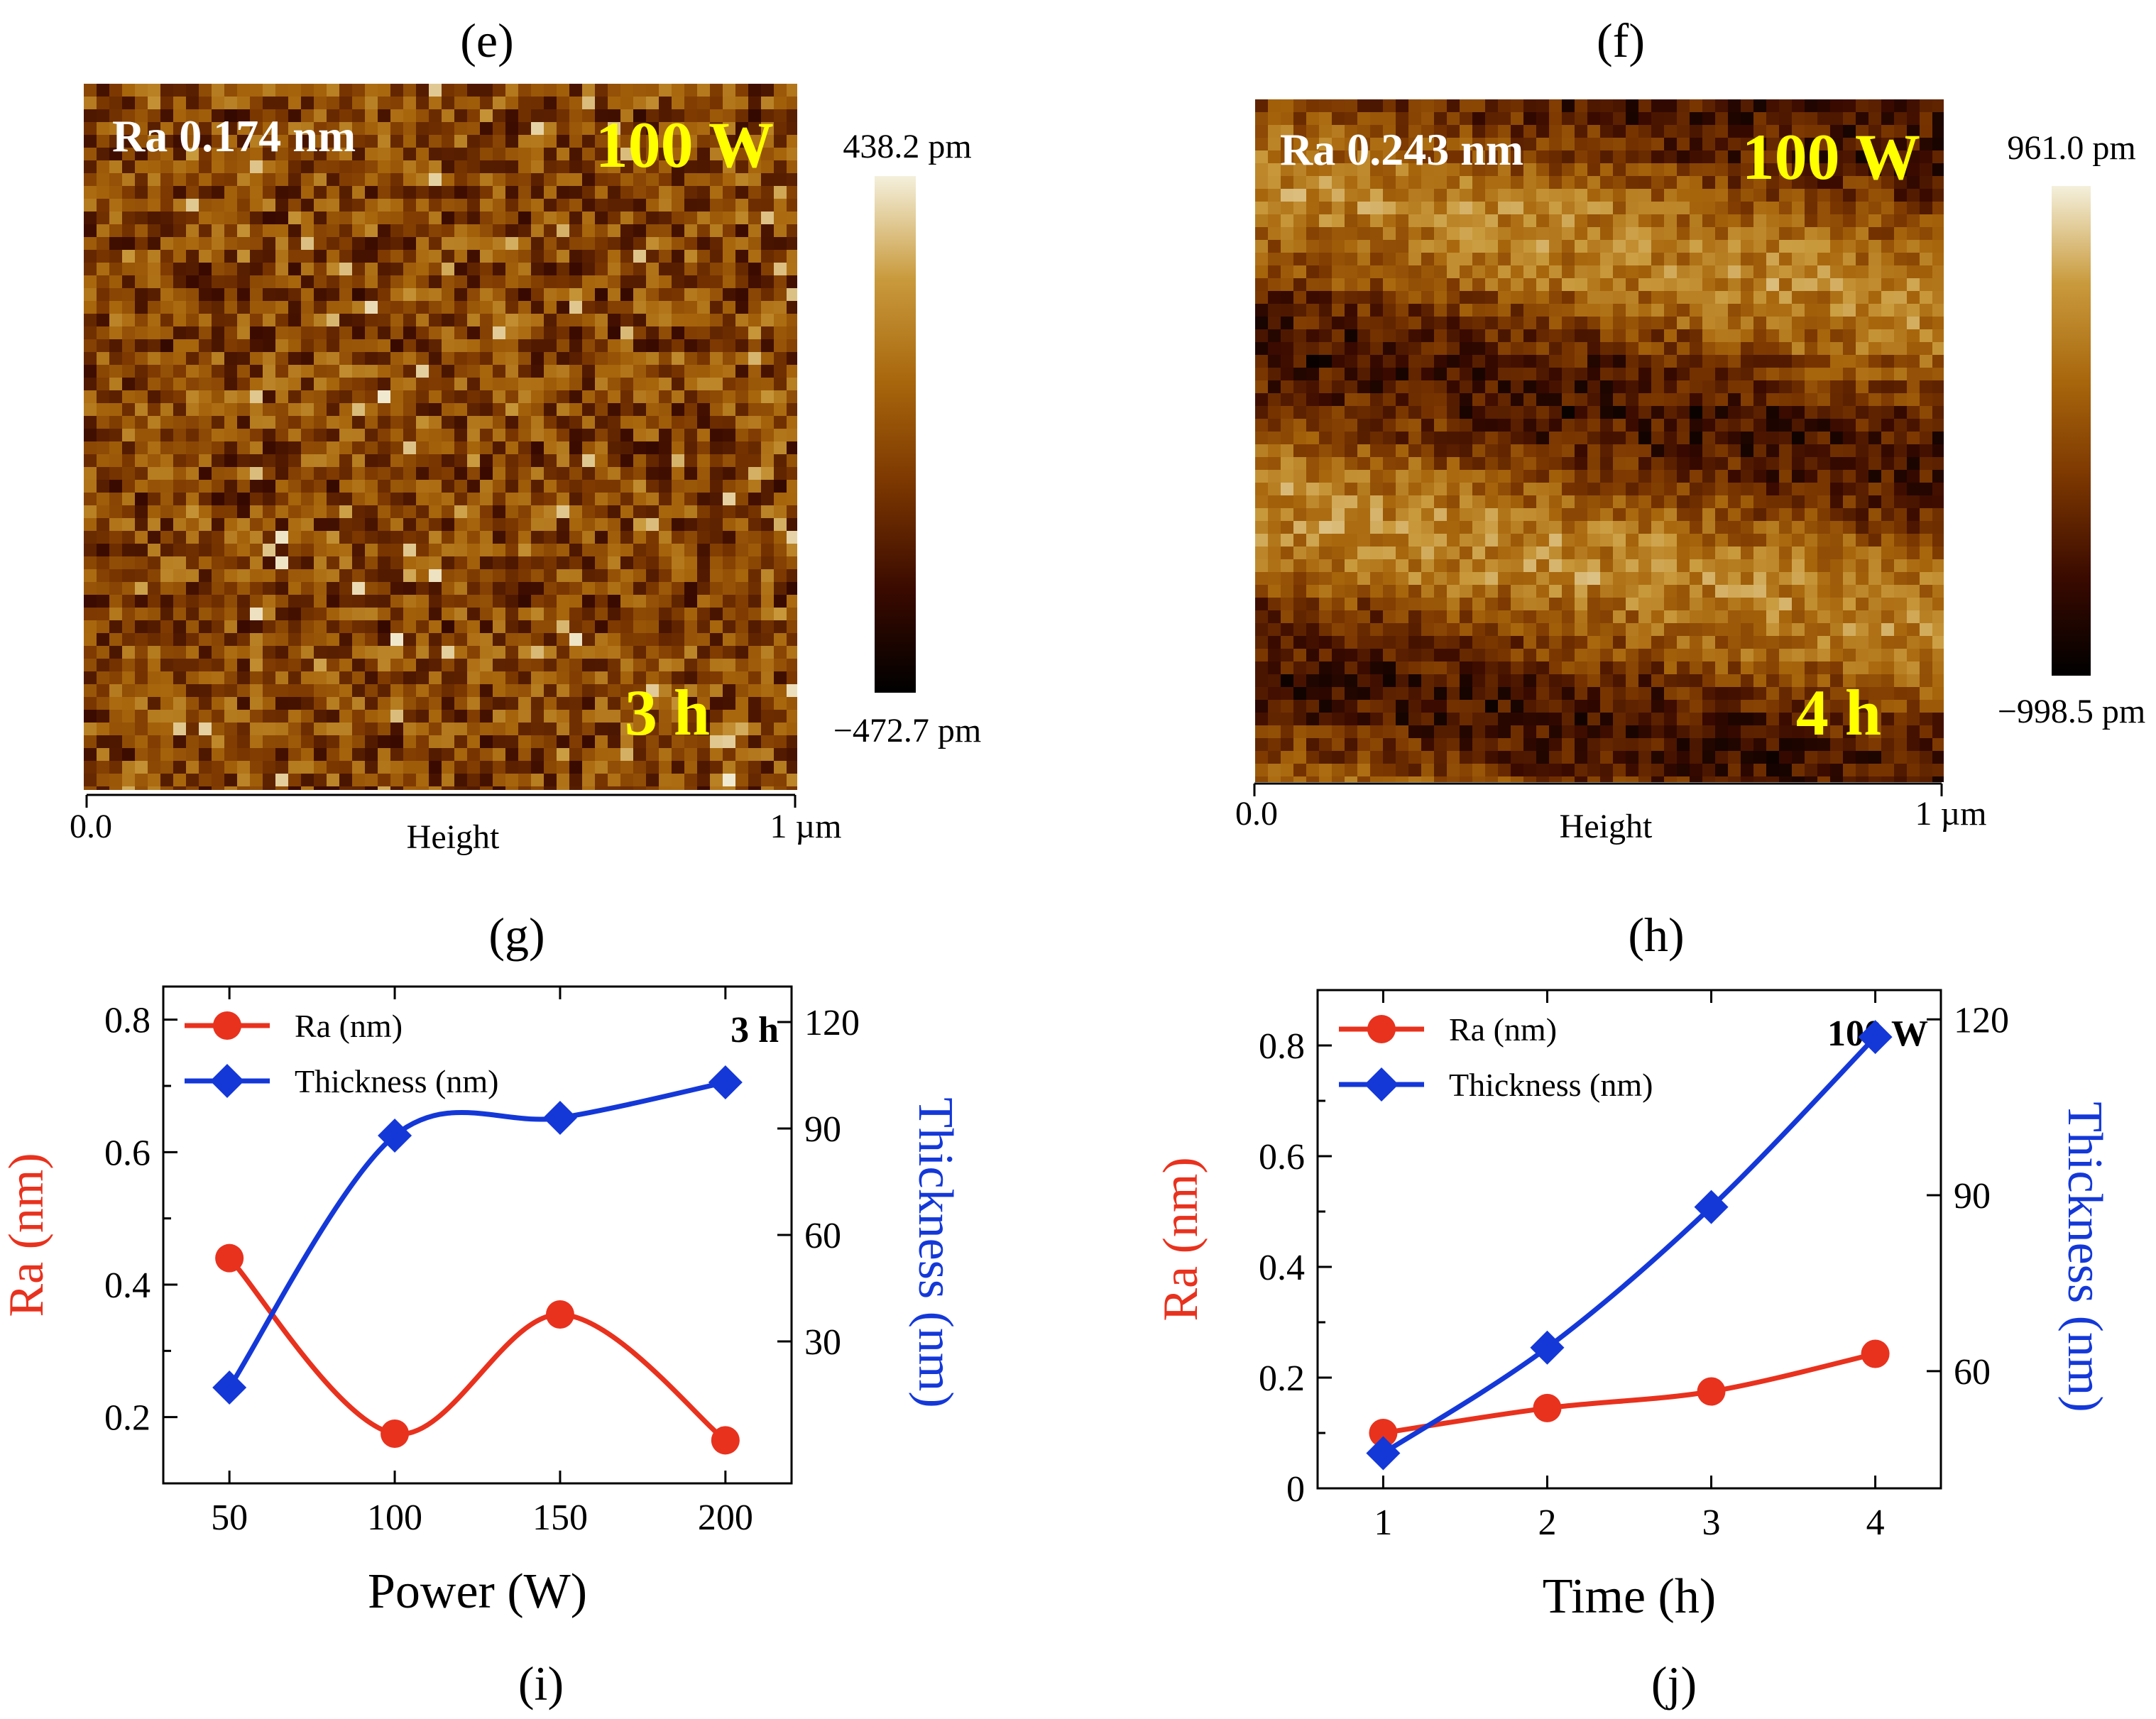  Describe the element at coordinates (1711, 1523) in the screenshot. I see `x-tick-label: 3` at that location.